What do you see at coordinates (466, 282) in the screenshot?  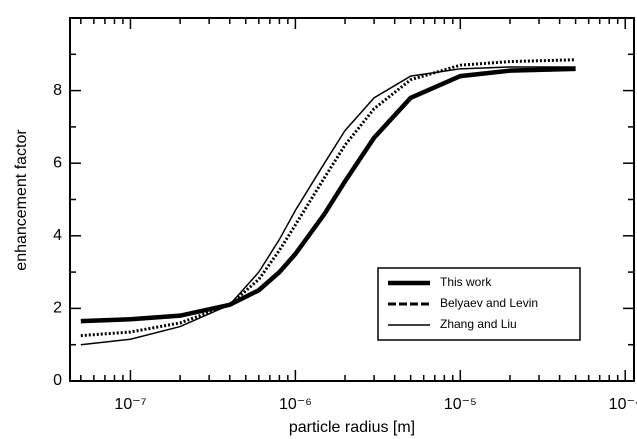 I see `legend-label: This work` at bounding box center [466, 282].